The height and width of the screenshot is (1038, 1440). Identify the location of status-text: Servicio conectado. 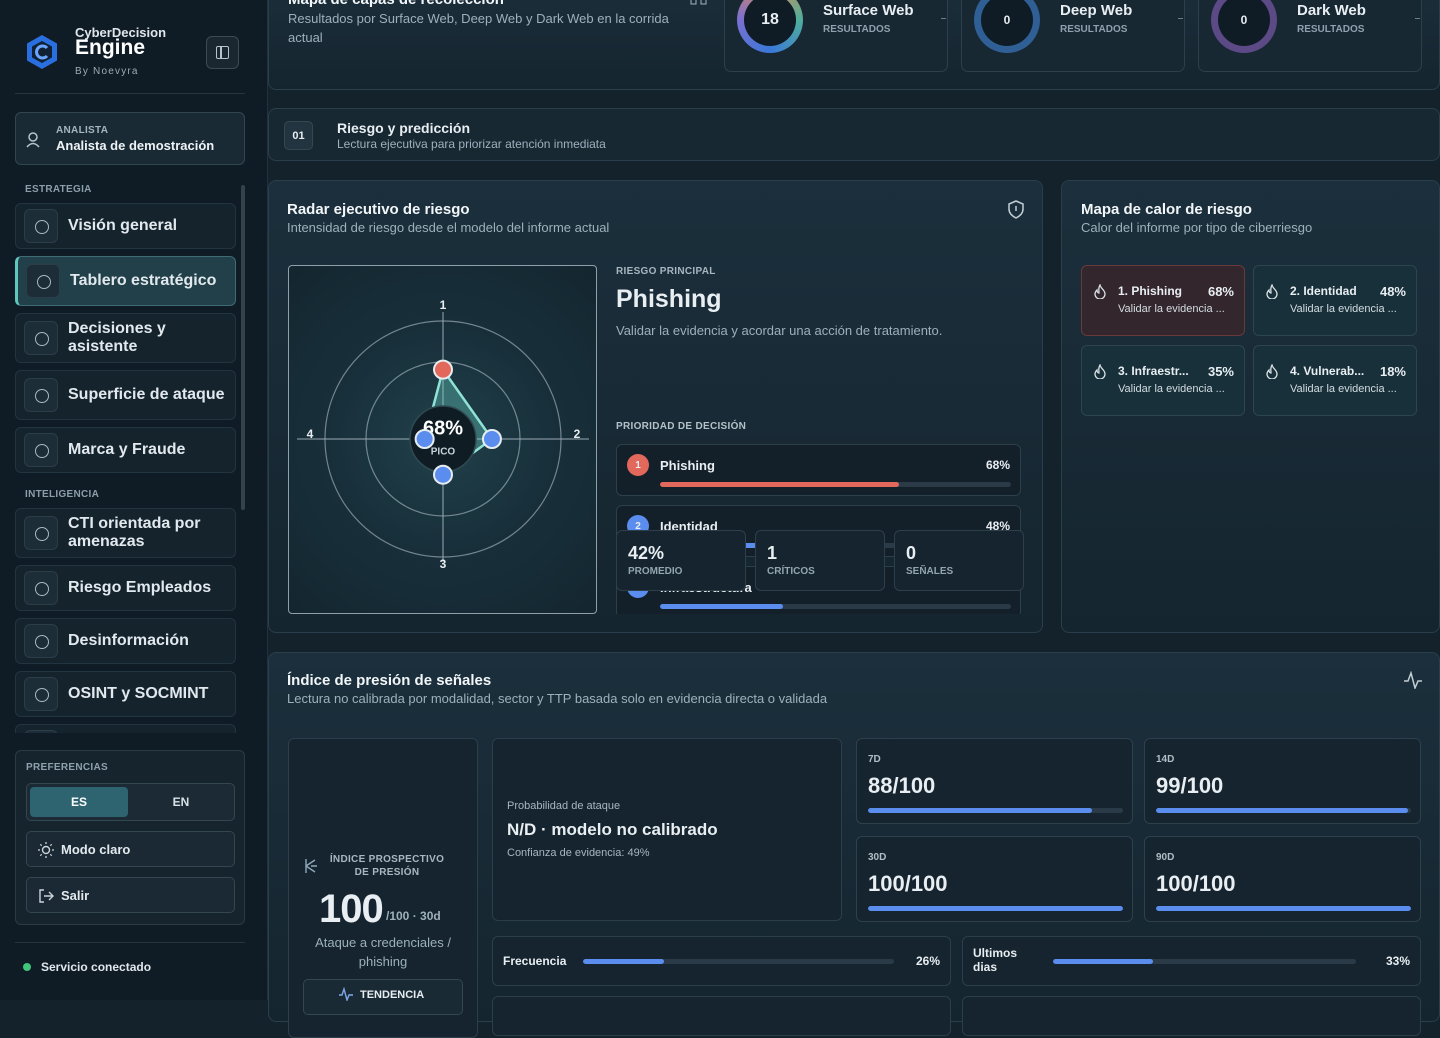
(96, 967).